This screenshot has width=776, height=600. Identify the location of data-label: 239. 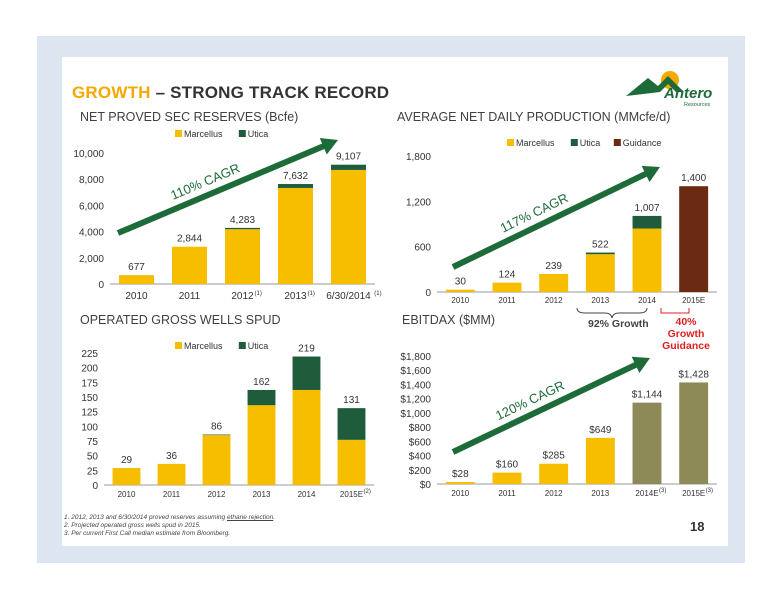
(553, 266).